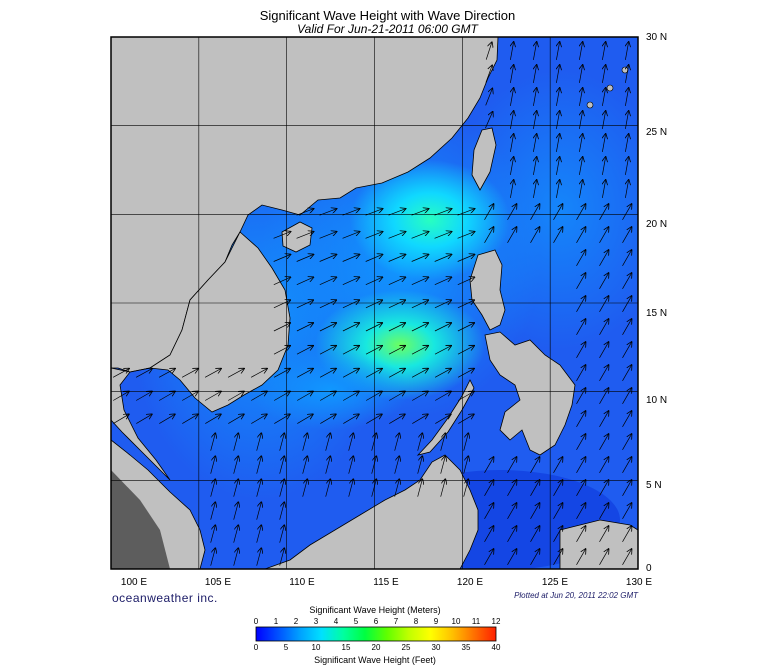  I want to click on colorbar-tick-meters: 8, so click(416, 621).